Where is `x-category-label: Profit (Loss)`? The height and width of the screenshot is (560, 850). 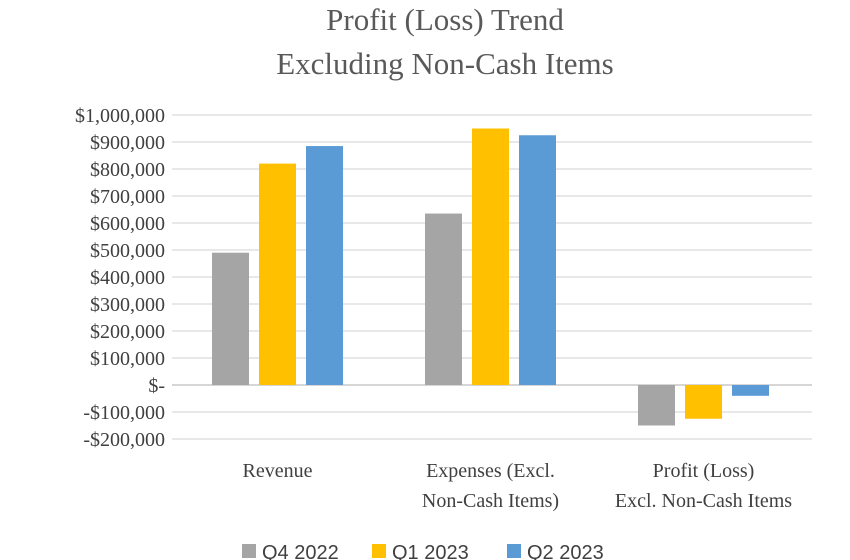
x-category-label: Profit (Loss) is located at coordinates (704, 471).